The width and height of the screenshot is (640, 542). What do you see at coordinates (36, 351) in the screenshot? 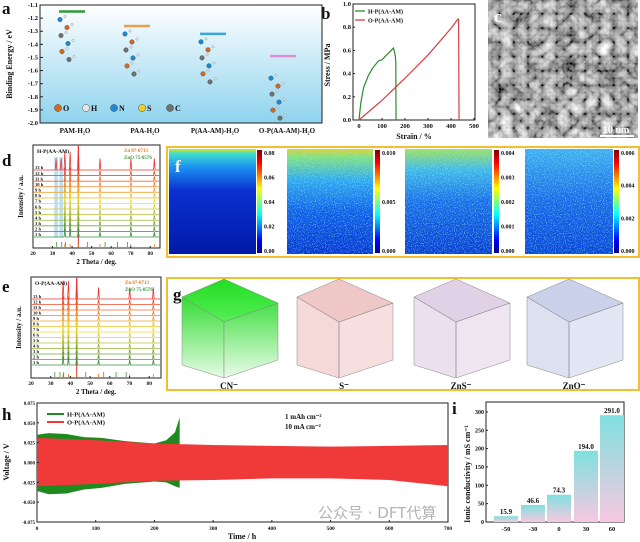
I see `trace-label: 3 h` at bounding box center [36, 351].